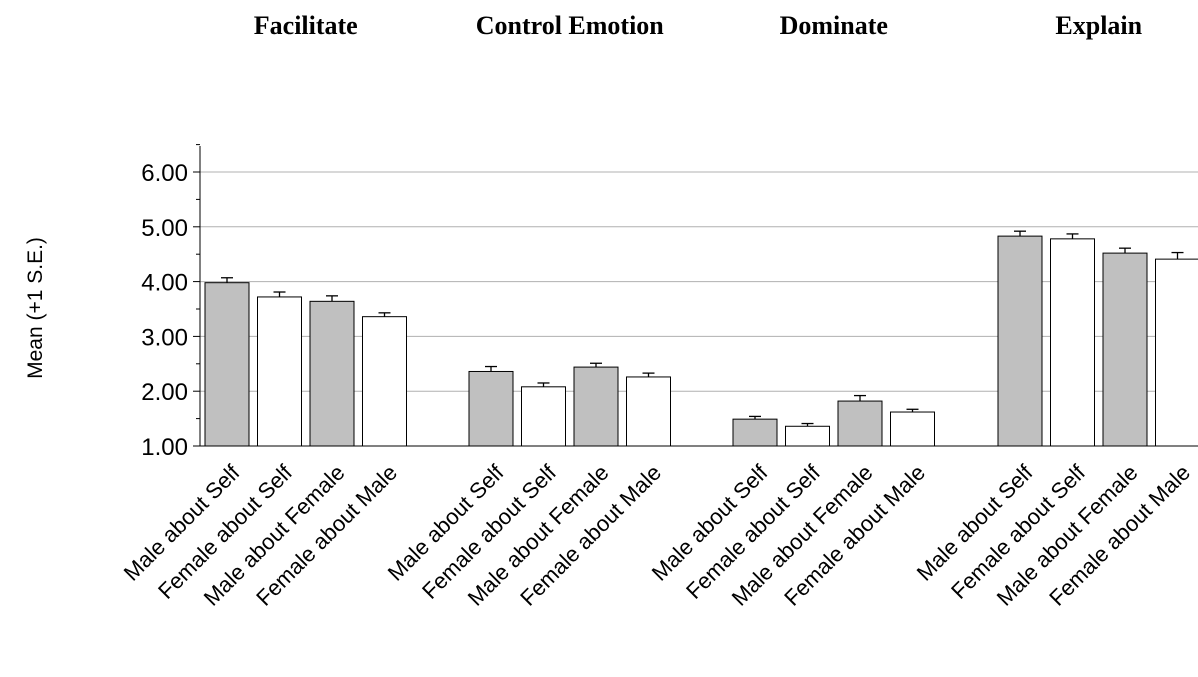 This screenshot has height=677, width=1198. Describe the element at coordinates (164, 173) in the screenshot. I see `y-tick-label: 6.00` at that location.